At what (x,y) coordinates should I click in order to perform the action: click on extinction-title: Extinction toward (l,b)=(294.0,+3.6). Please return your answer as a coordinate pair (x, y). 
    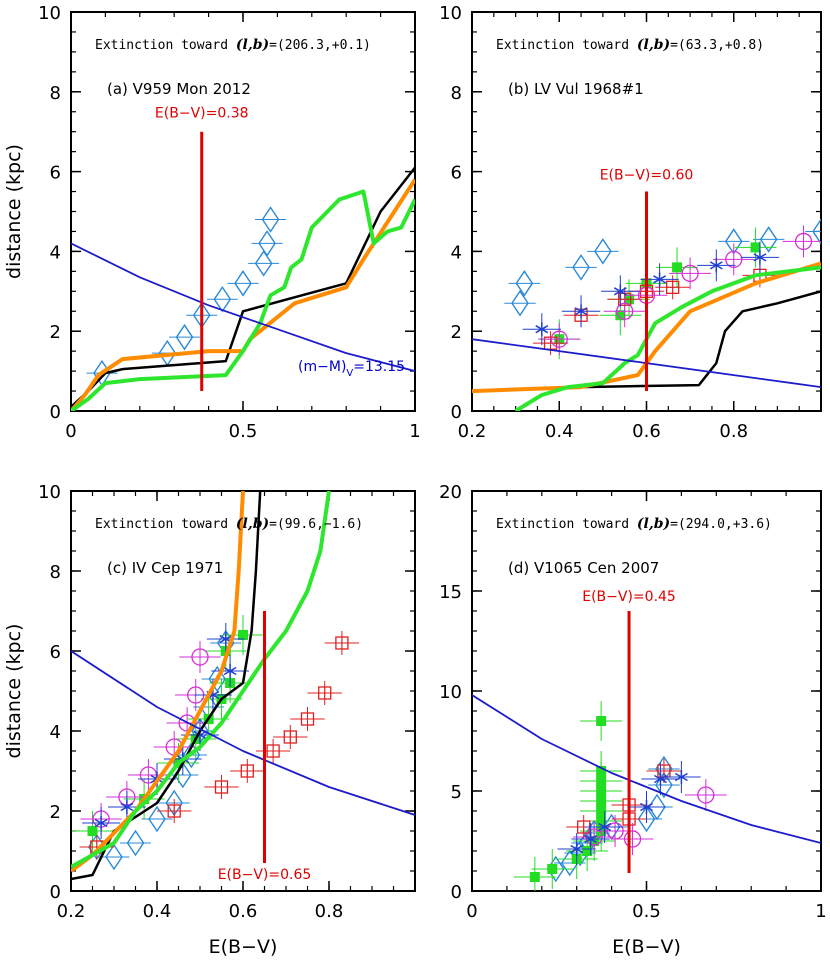
    Looking at the image, I should click on (634, 524).